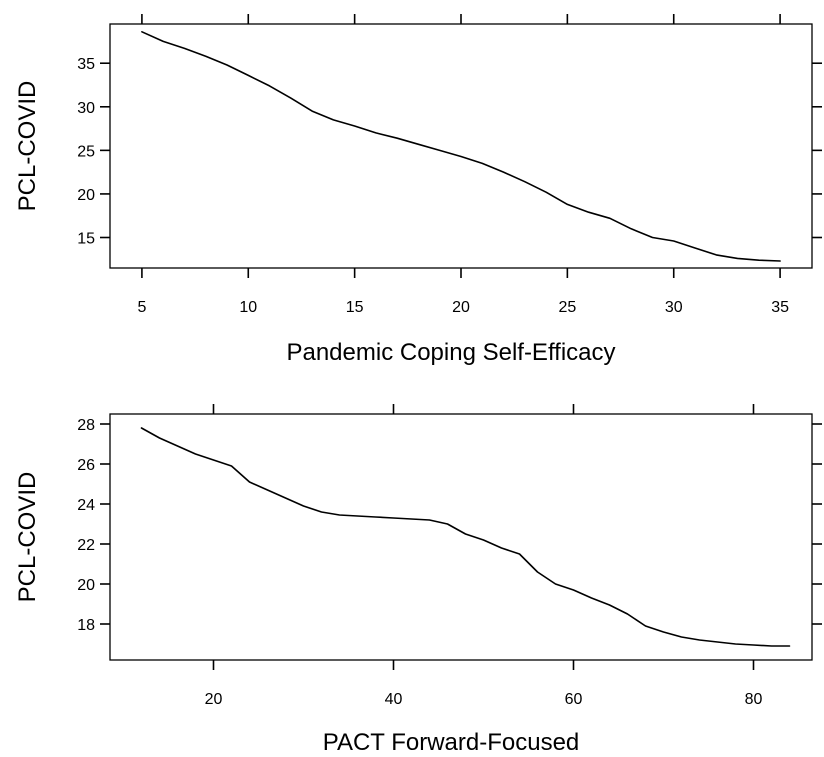 The width and height of the screenshot is (824, 757). Describe the element at coordinates (574, 699) in the screenshot. I see `x-tick-label: 60` at that location.